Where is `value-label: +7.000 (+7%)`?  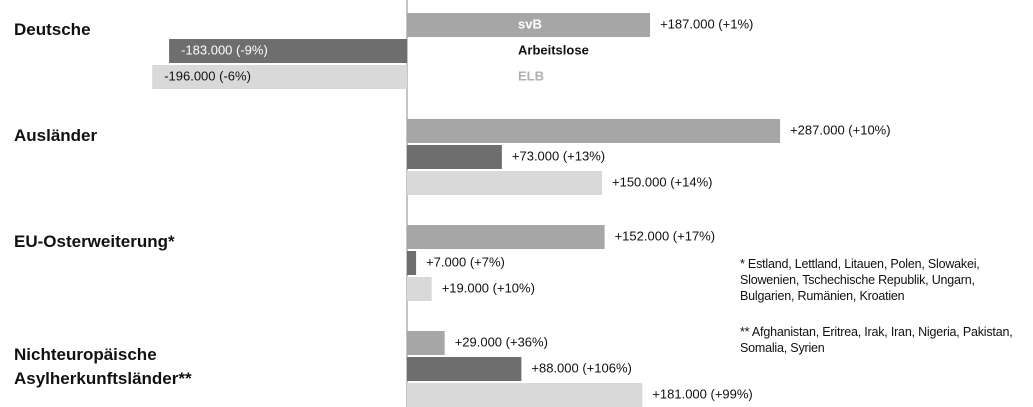 value-label: +7.000 (+7%) is located at coordinates (465, 261).